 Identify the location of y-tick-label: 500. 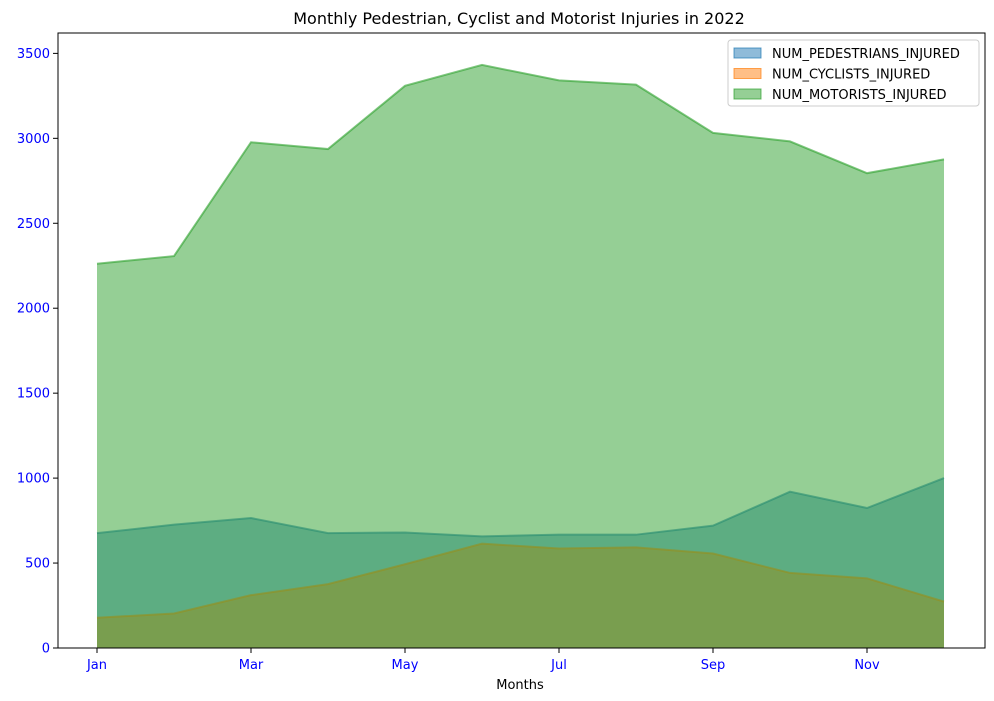
(37, 564).